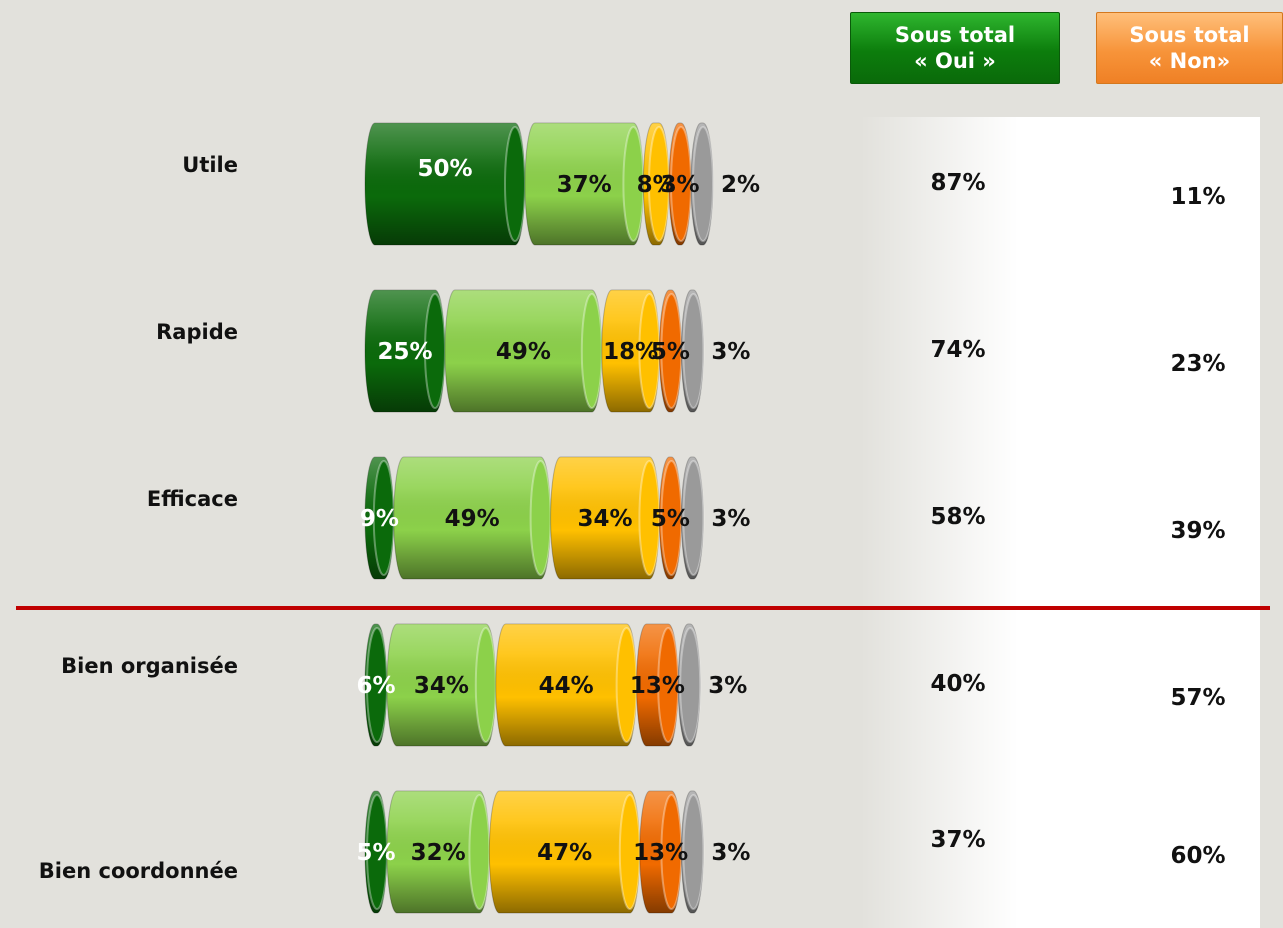  What do you see at coordinates (444, 169) in the screenshot?
I see `segment-value-label: 50%` at bounding box center [444, 169].